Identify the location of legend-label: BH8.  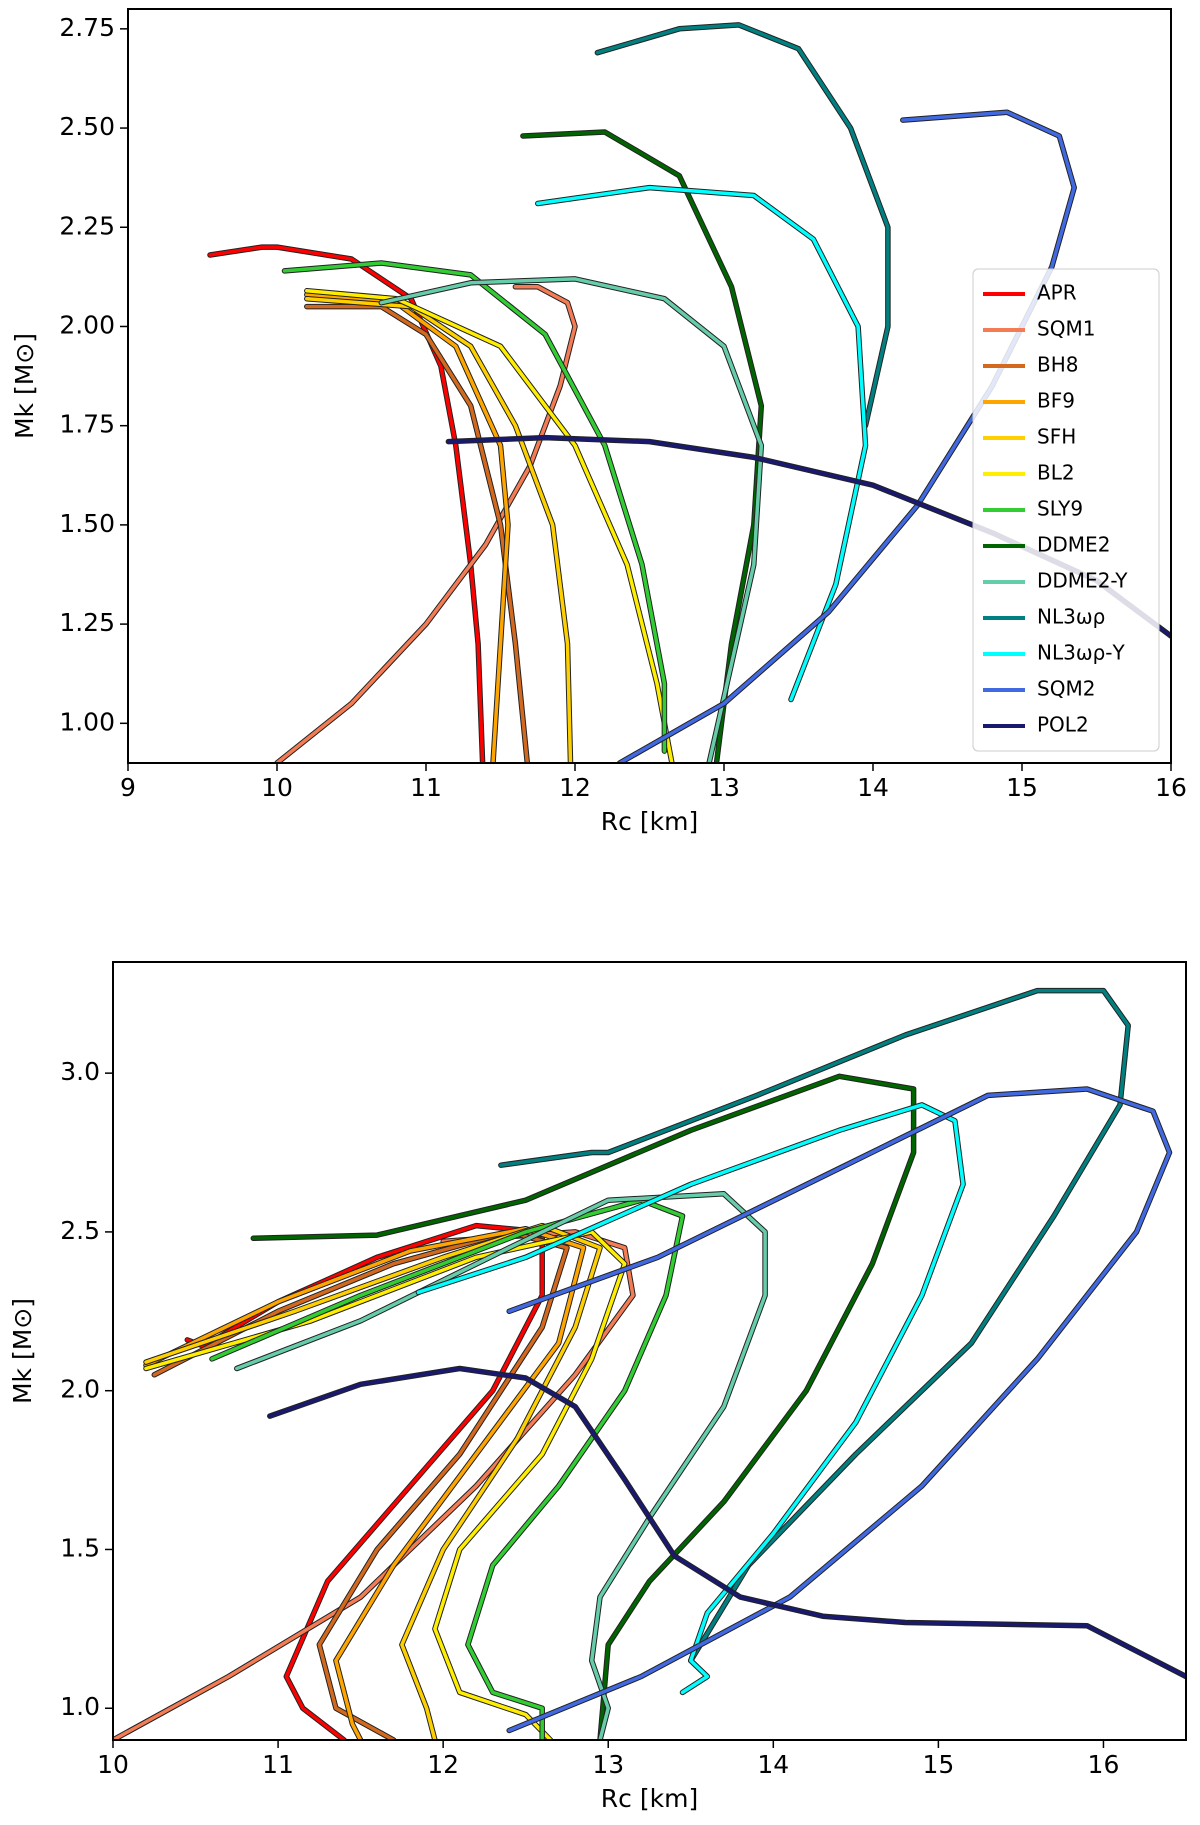
(1057, 365).